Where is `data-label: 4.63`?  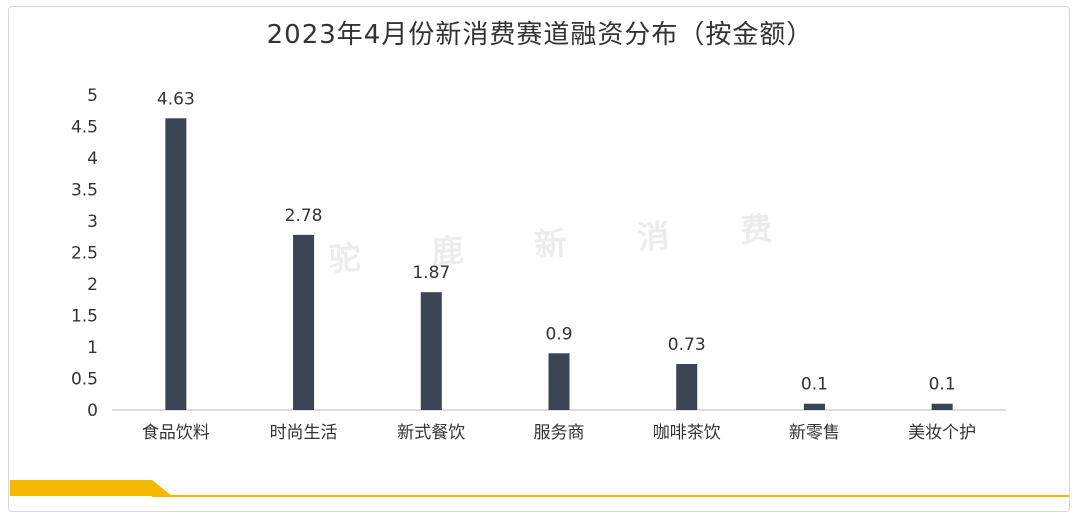
data-label: 4.63 is located at coordinates (176, 99).